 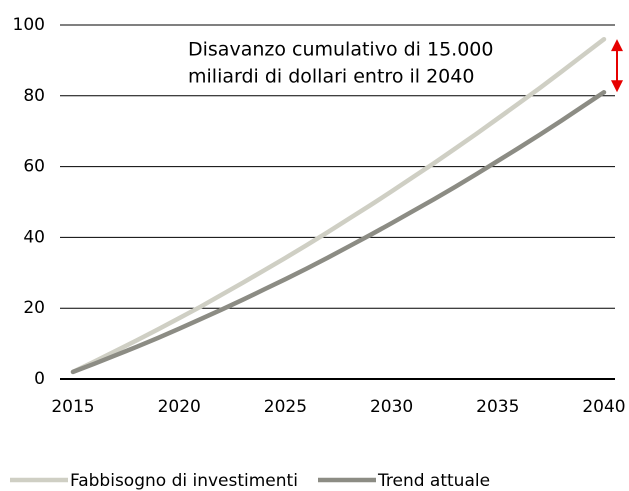 What do you see at coordinates (603, 407) in the screenshot?
I see `x-tick-label: 2040` at bounding box center [603, 407].